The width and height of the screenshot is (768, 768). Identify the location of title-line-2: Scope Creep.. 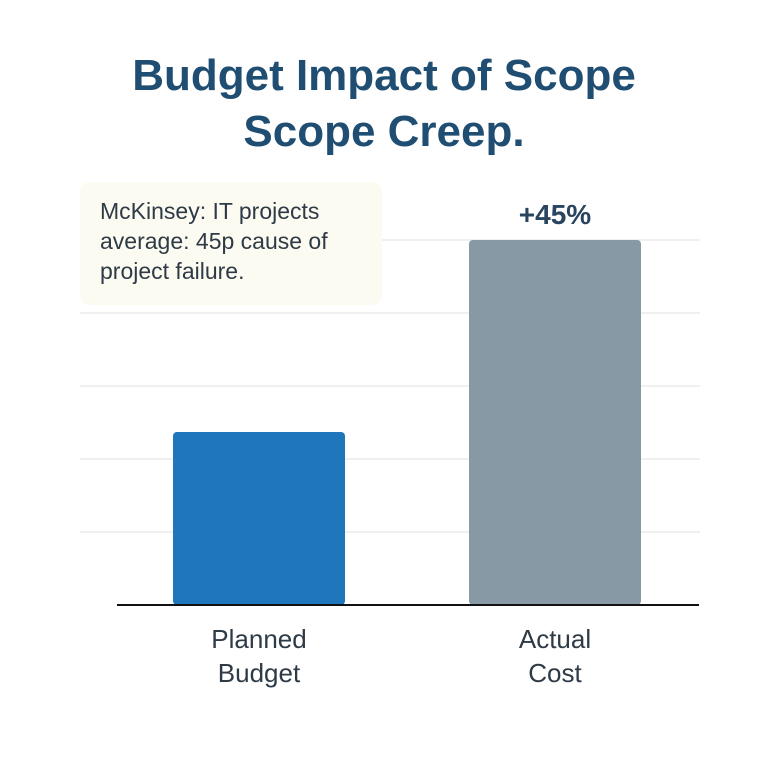
(384, 131).